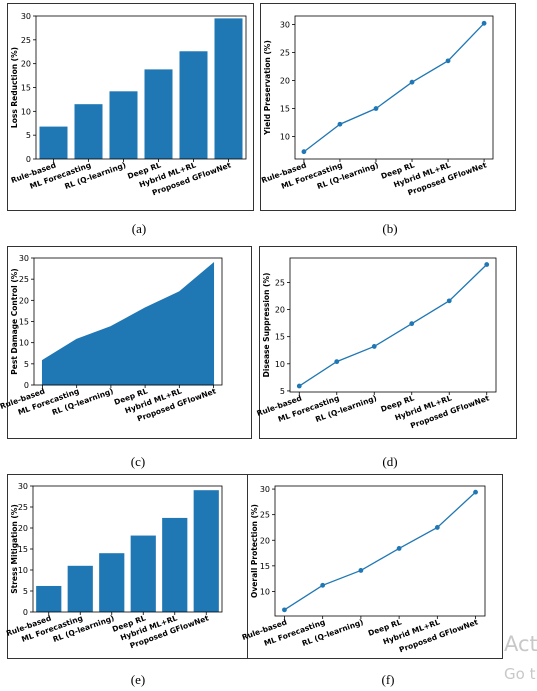  What do you see at coordinates (282, 391) in the screenshot?
I see `y-tick-label-0: 5` at bounding box center [282, 391].